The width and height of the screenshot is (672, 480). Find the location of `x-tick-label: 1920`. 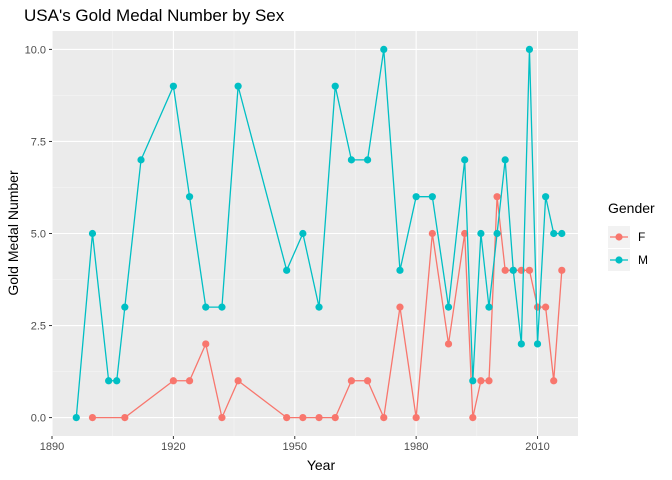

x-tick-label: 1920 is located at coordinates (173, 447).